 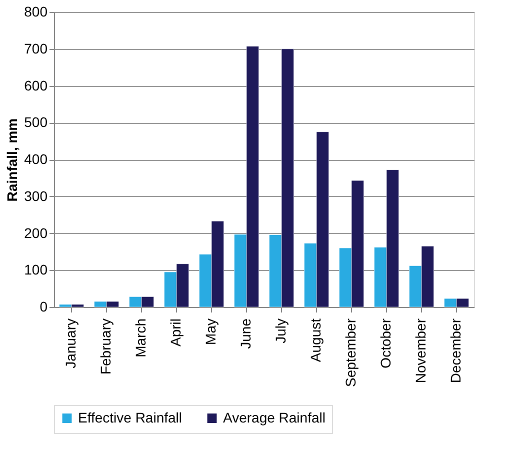 What do you see at coordinates (12, 160) in the screenshot?
I see `y-axis-title: Rainfall, mm` at bounding box center [12, 160].